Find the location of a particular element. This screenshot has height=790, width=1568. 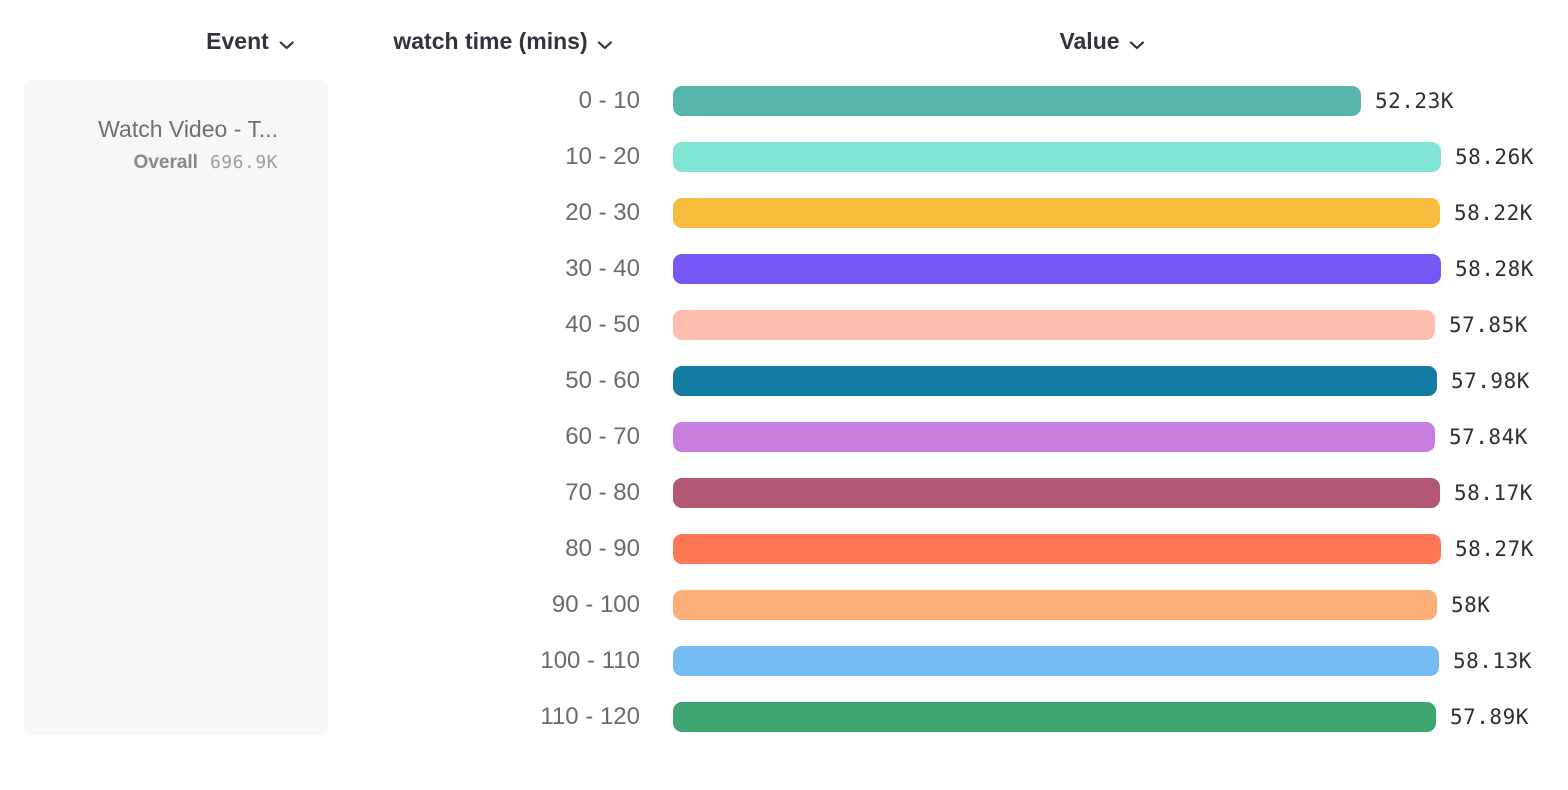

chart-row: 60 - 70 57.84K is located at coordinates (1009, 437).